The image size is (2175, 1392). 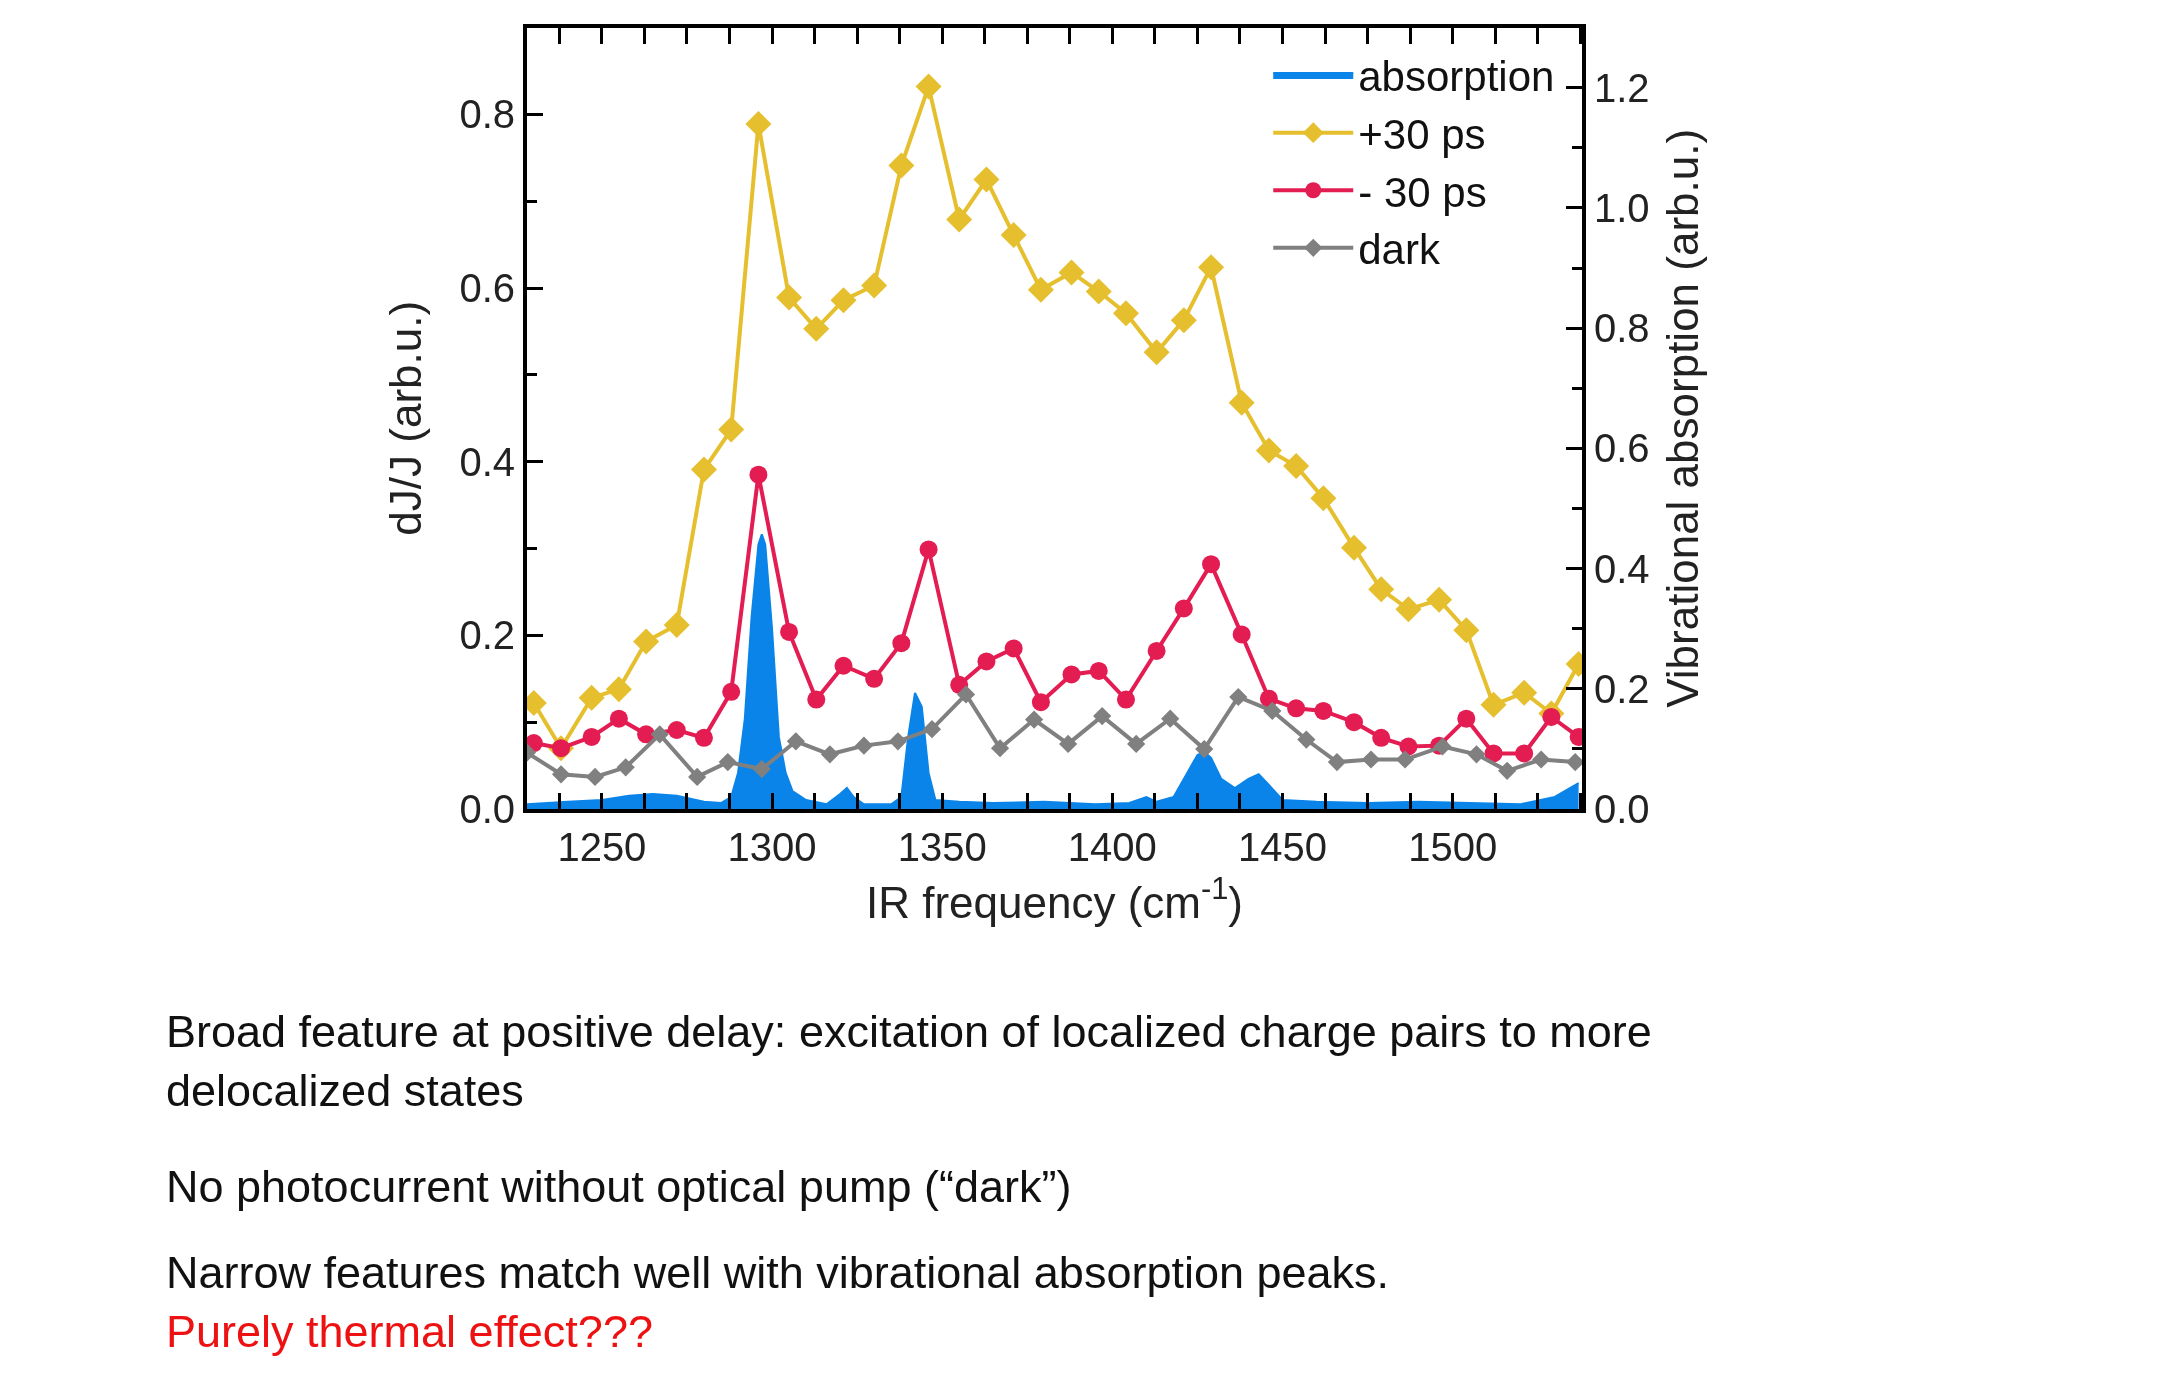 What do you see at coordinates (1622, 809) in the screenshot?
I see `y2-tick-label: 0.0` at bounding box center [1622, 809].